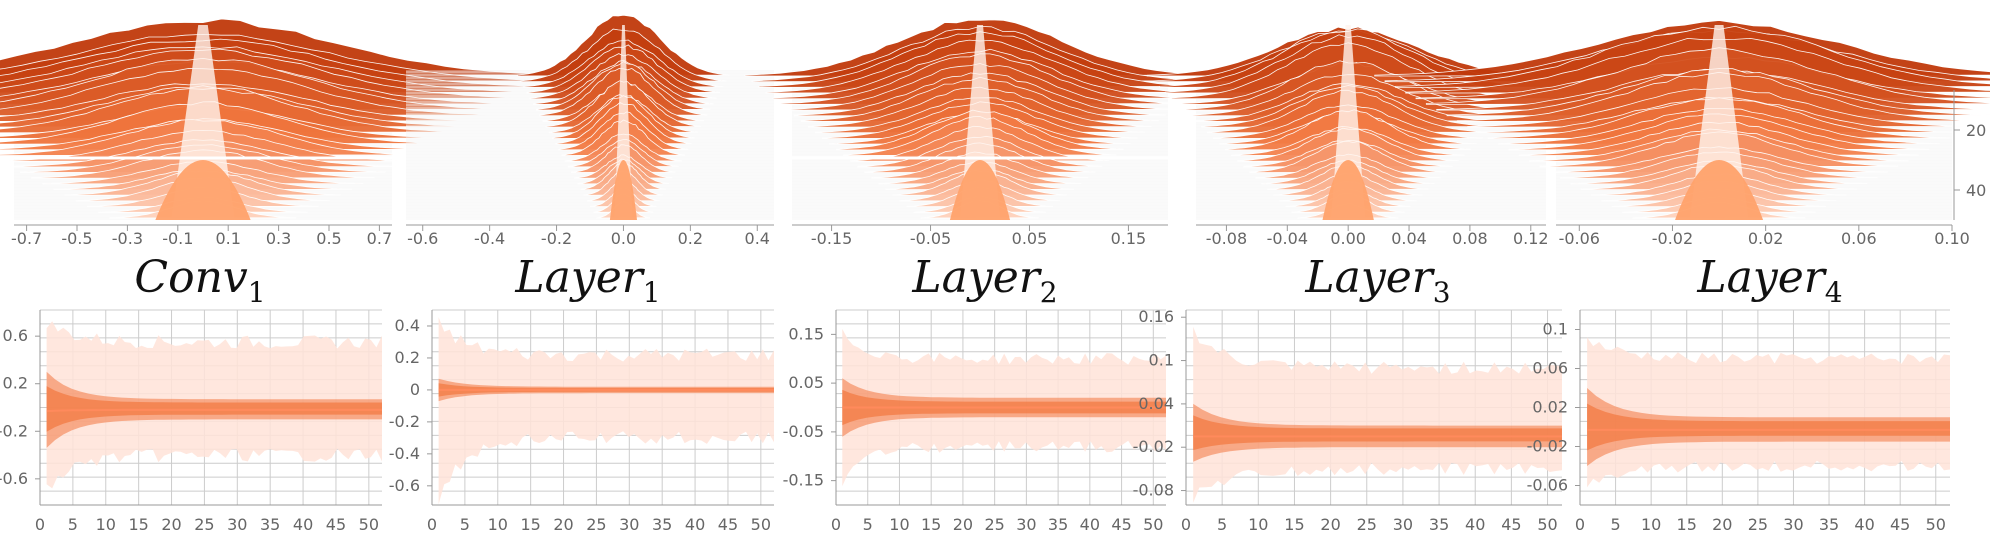  What do you see at coordinates (581, 421) in the screenshot?
I see `trace-panel-2: 0 5 10 15 20 25 30 35 40 45 50 0.4 0.2 0 -0.2 -0.4 -0.6` at bounding box center [581, 421].